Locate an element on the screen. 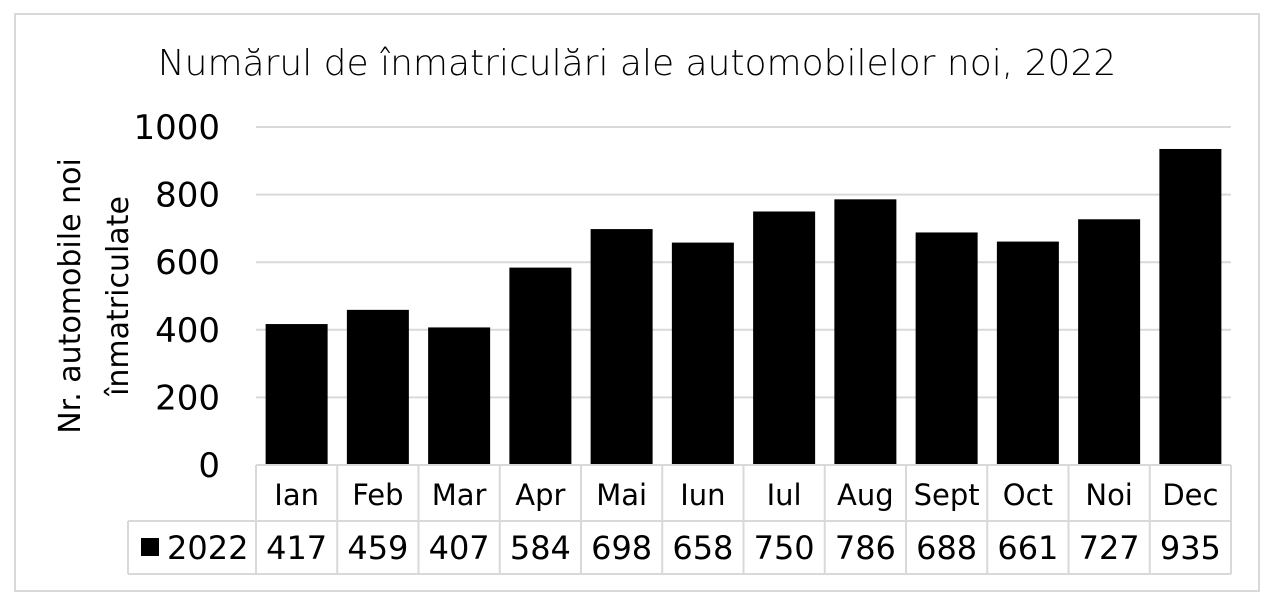 This screenshot has width=1275, height=607. y-axis-label-line-2: înmatriculate is located at coordinates (118, 296).